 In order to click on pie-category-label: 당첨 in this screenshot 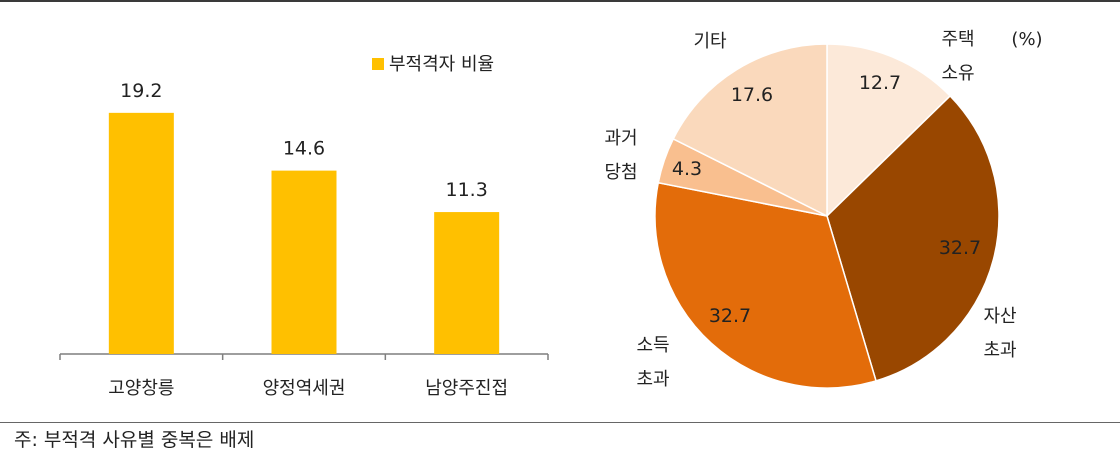, I will do `click(620, 172)`.